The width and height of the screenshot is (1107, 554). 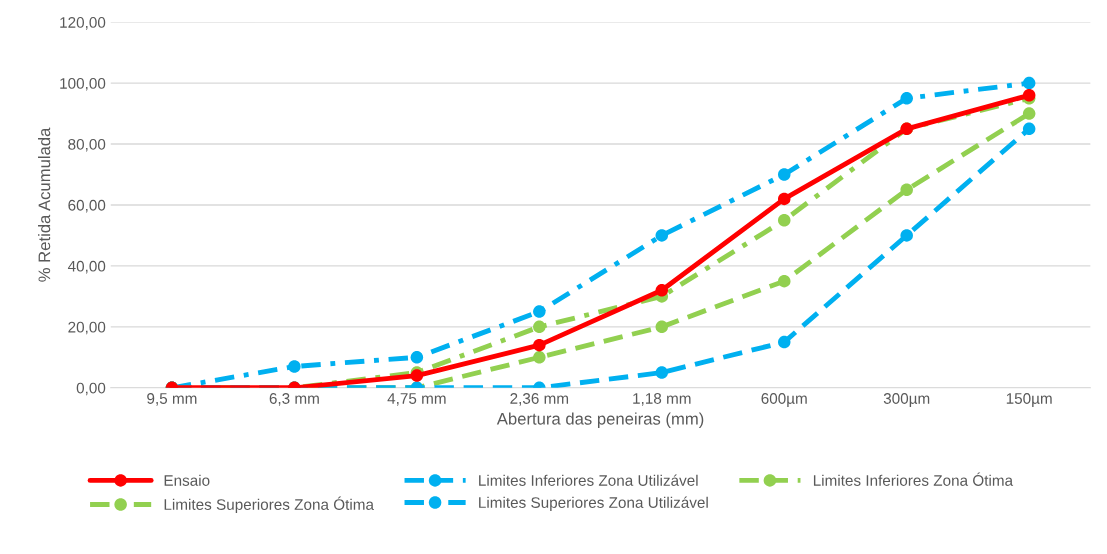 I want to click on y-tick-label: 60,00, so click(x=87, y=206).